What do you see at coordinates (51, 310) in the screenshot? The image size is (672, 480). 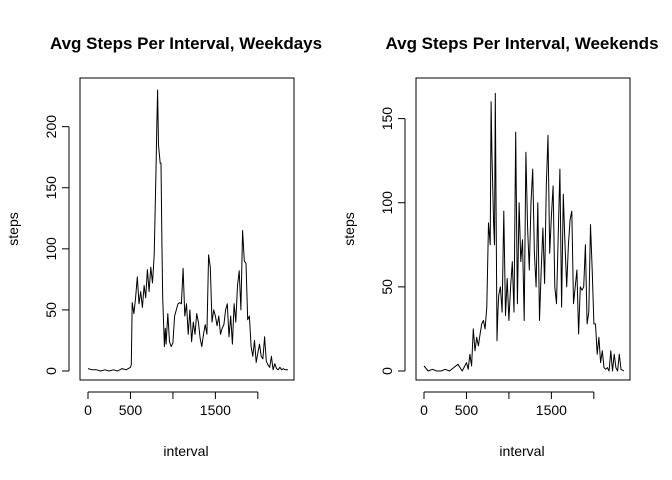 I see `weekdays-y-tick-label: 50` at bounding box center [51, 310].